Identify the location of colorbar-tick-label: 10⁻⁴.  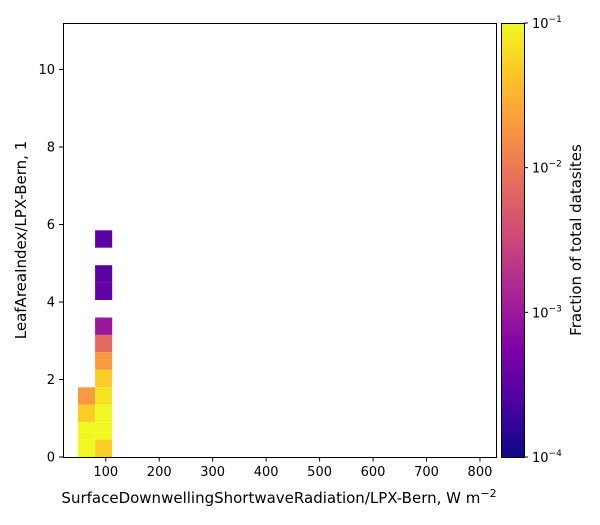
(547, 457).